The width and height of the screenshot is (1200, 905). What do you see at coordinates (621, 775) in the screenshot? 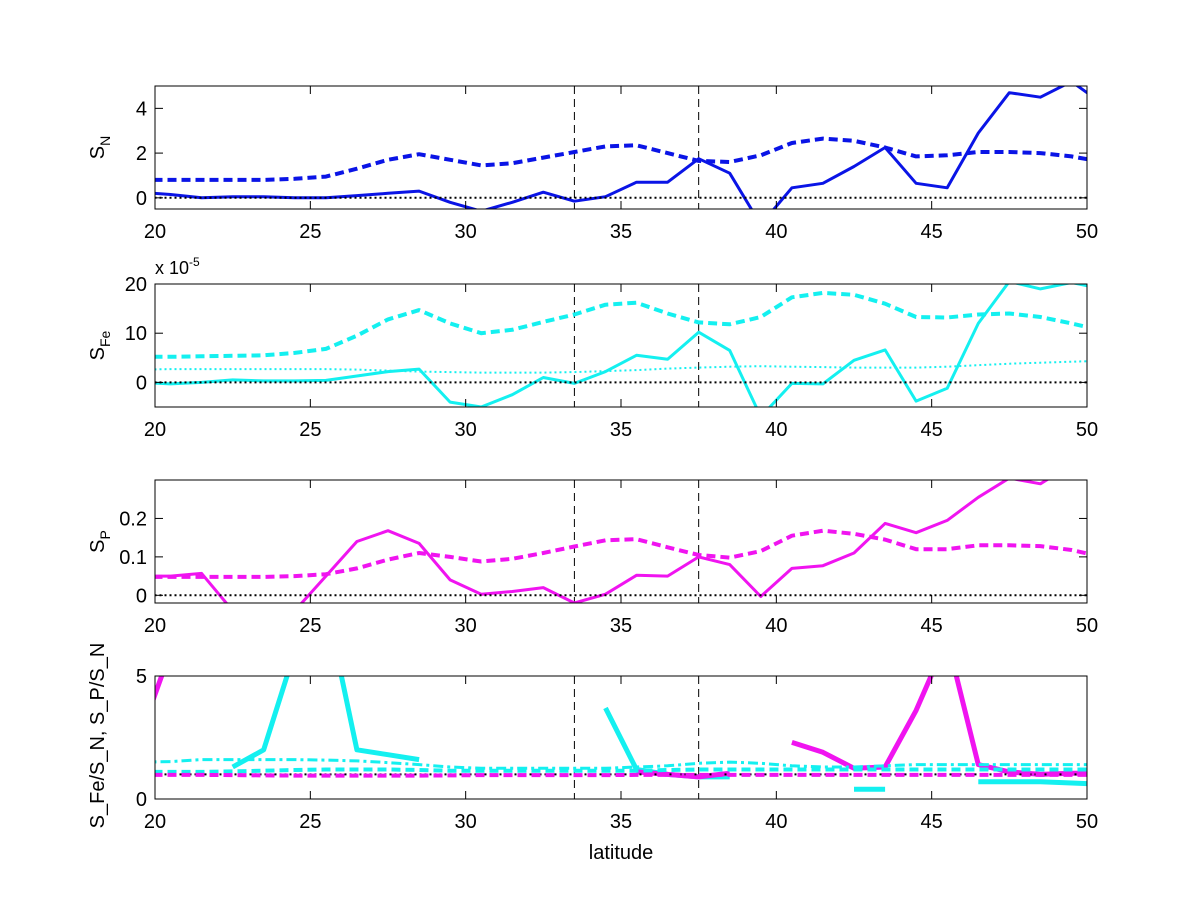
I see `series-line-s-p-s-n-dashed` at bounding box center [621, 775].